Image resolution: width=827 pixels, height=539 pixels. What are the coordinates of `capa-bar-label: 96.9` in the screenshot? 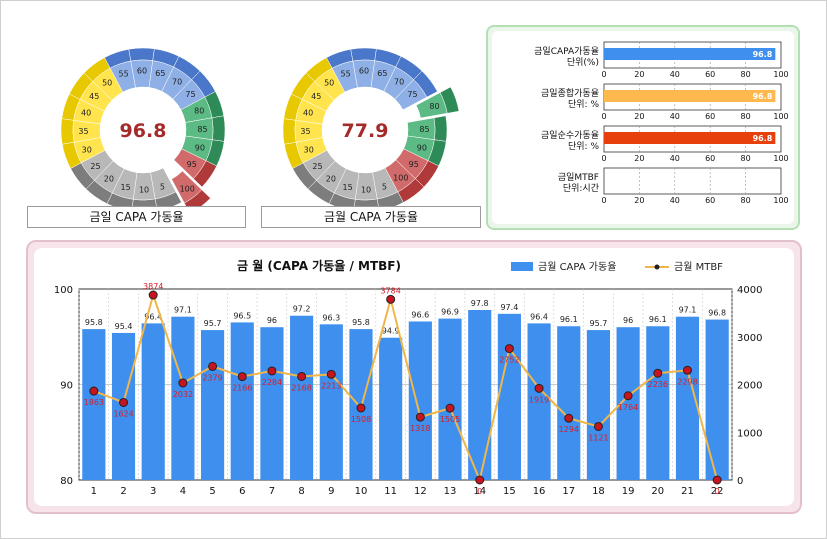 It's located at (450, 312).